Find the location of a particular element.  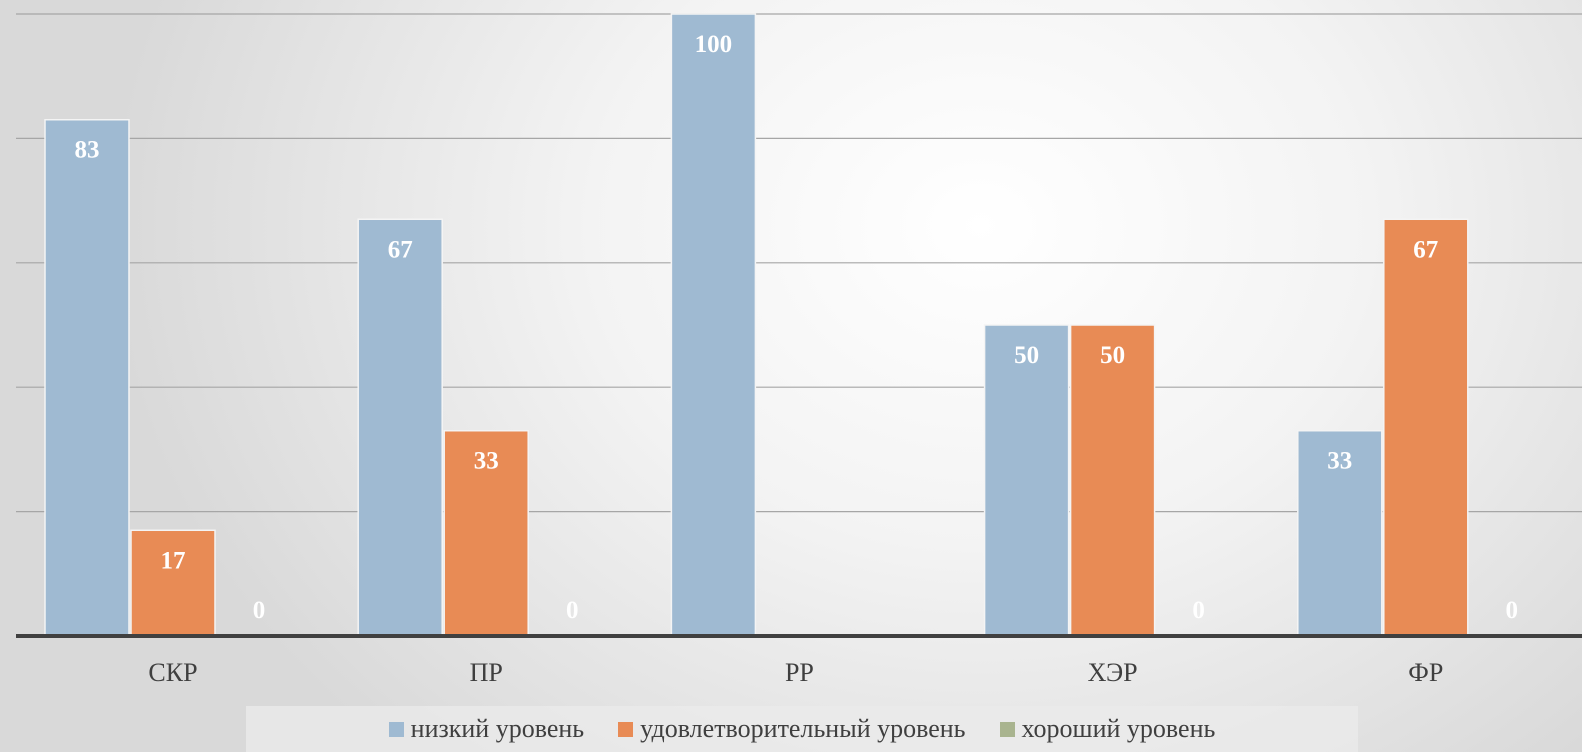

category-label: РР is located at coordinates (799, 672).